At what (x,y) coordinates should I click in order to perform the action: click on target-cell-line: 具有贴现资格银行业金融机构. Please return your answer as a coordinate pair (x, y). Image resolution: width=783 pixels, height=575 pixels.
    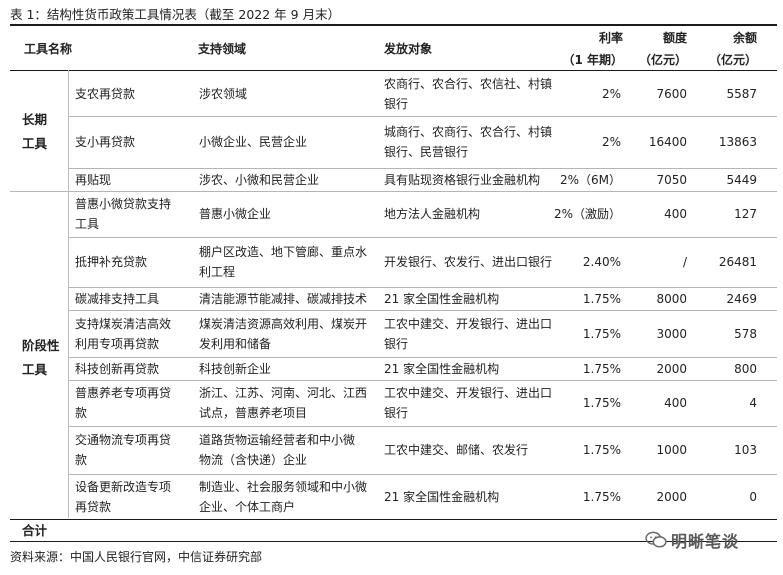
    Looking at the image, I should click on (462, 179).